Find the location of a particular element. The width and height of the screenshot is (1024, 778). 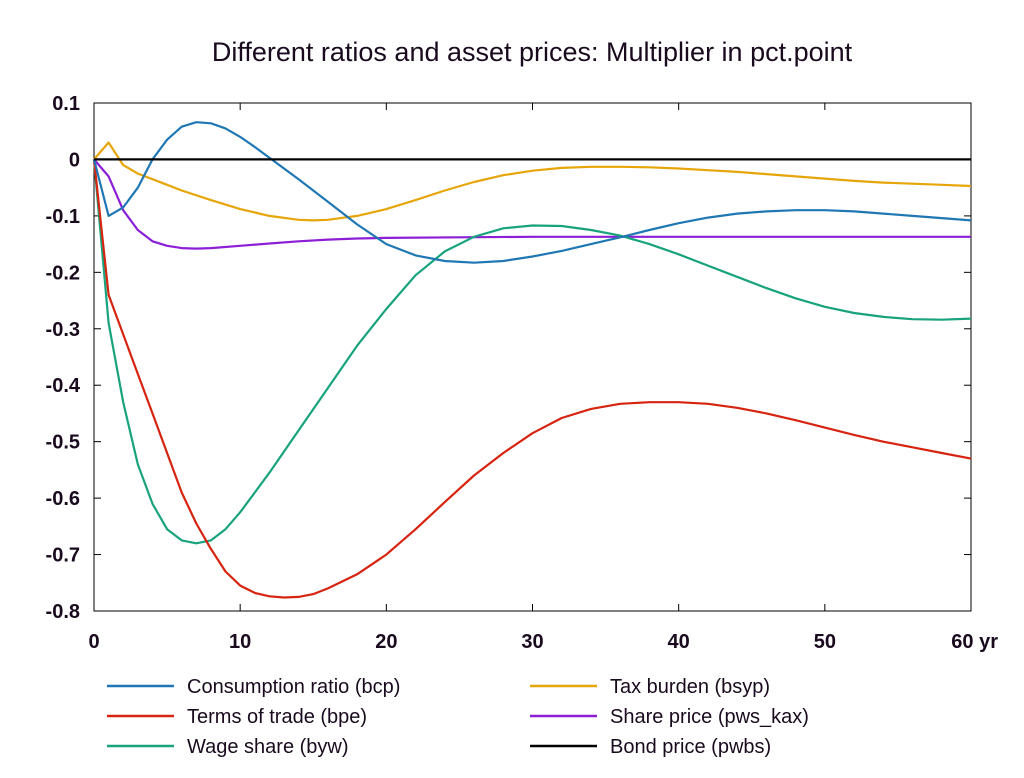

x-tick-label: 40 is located at coordinates (679, 642).